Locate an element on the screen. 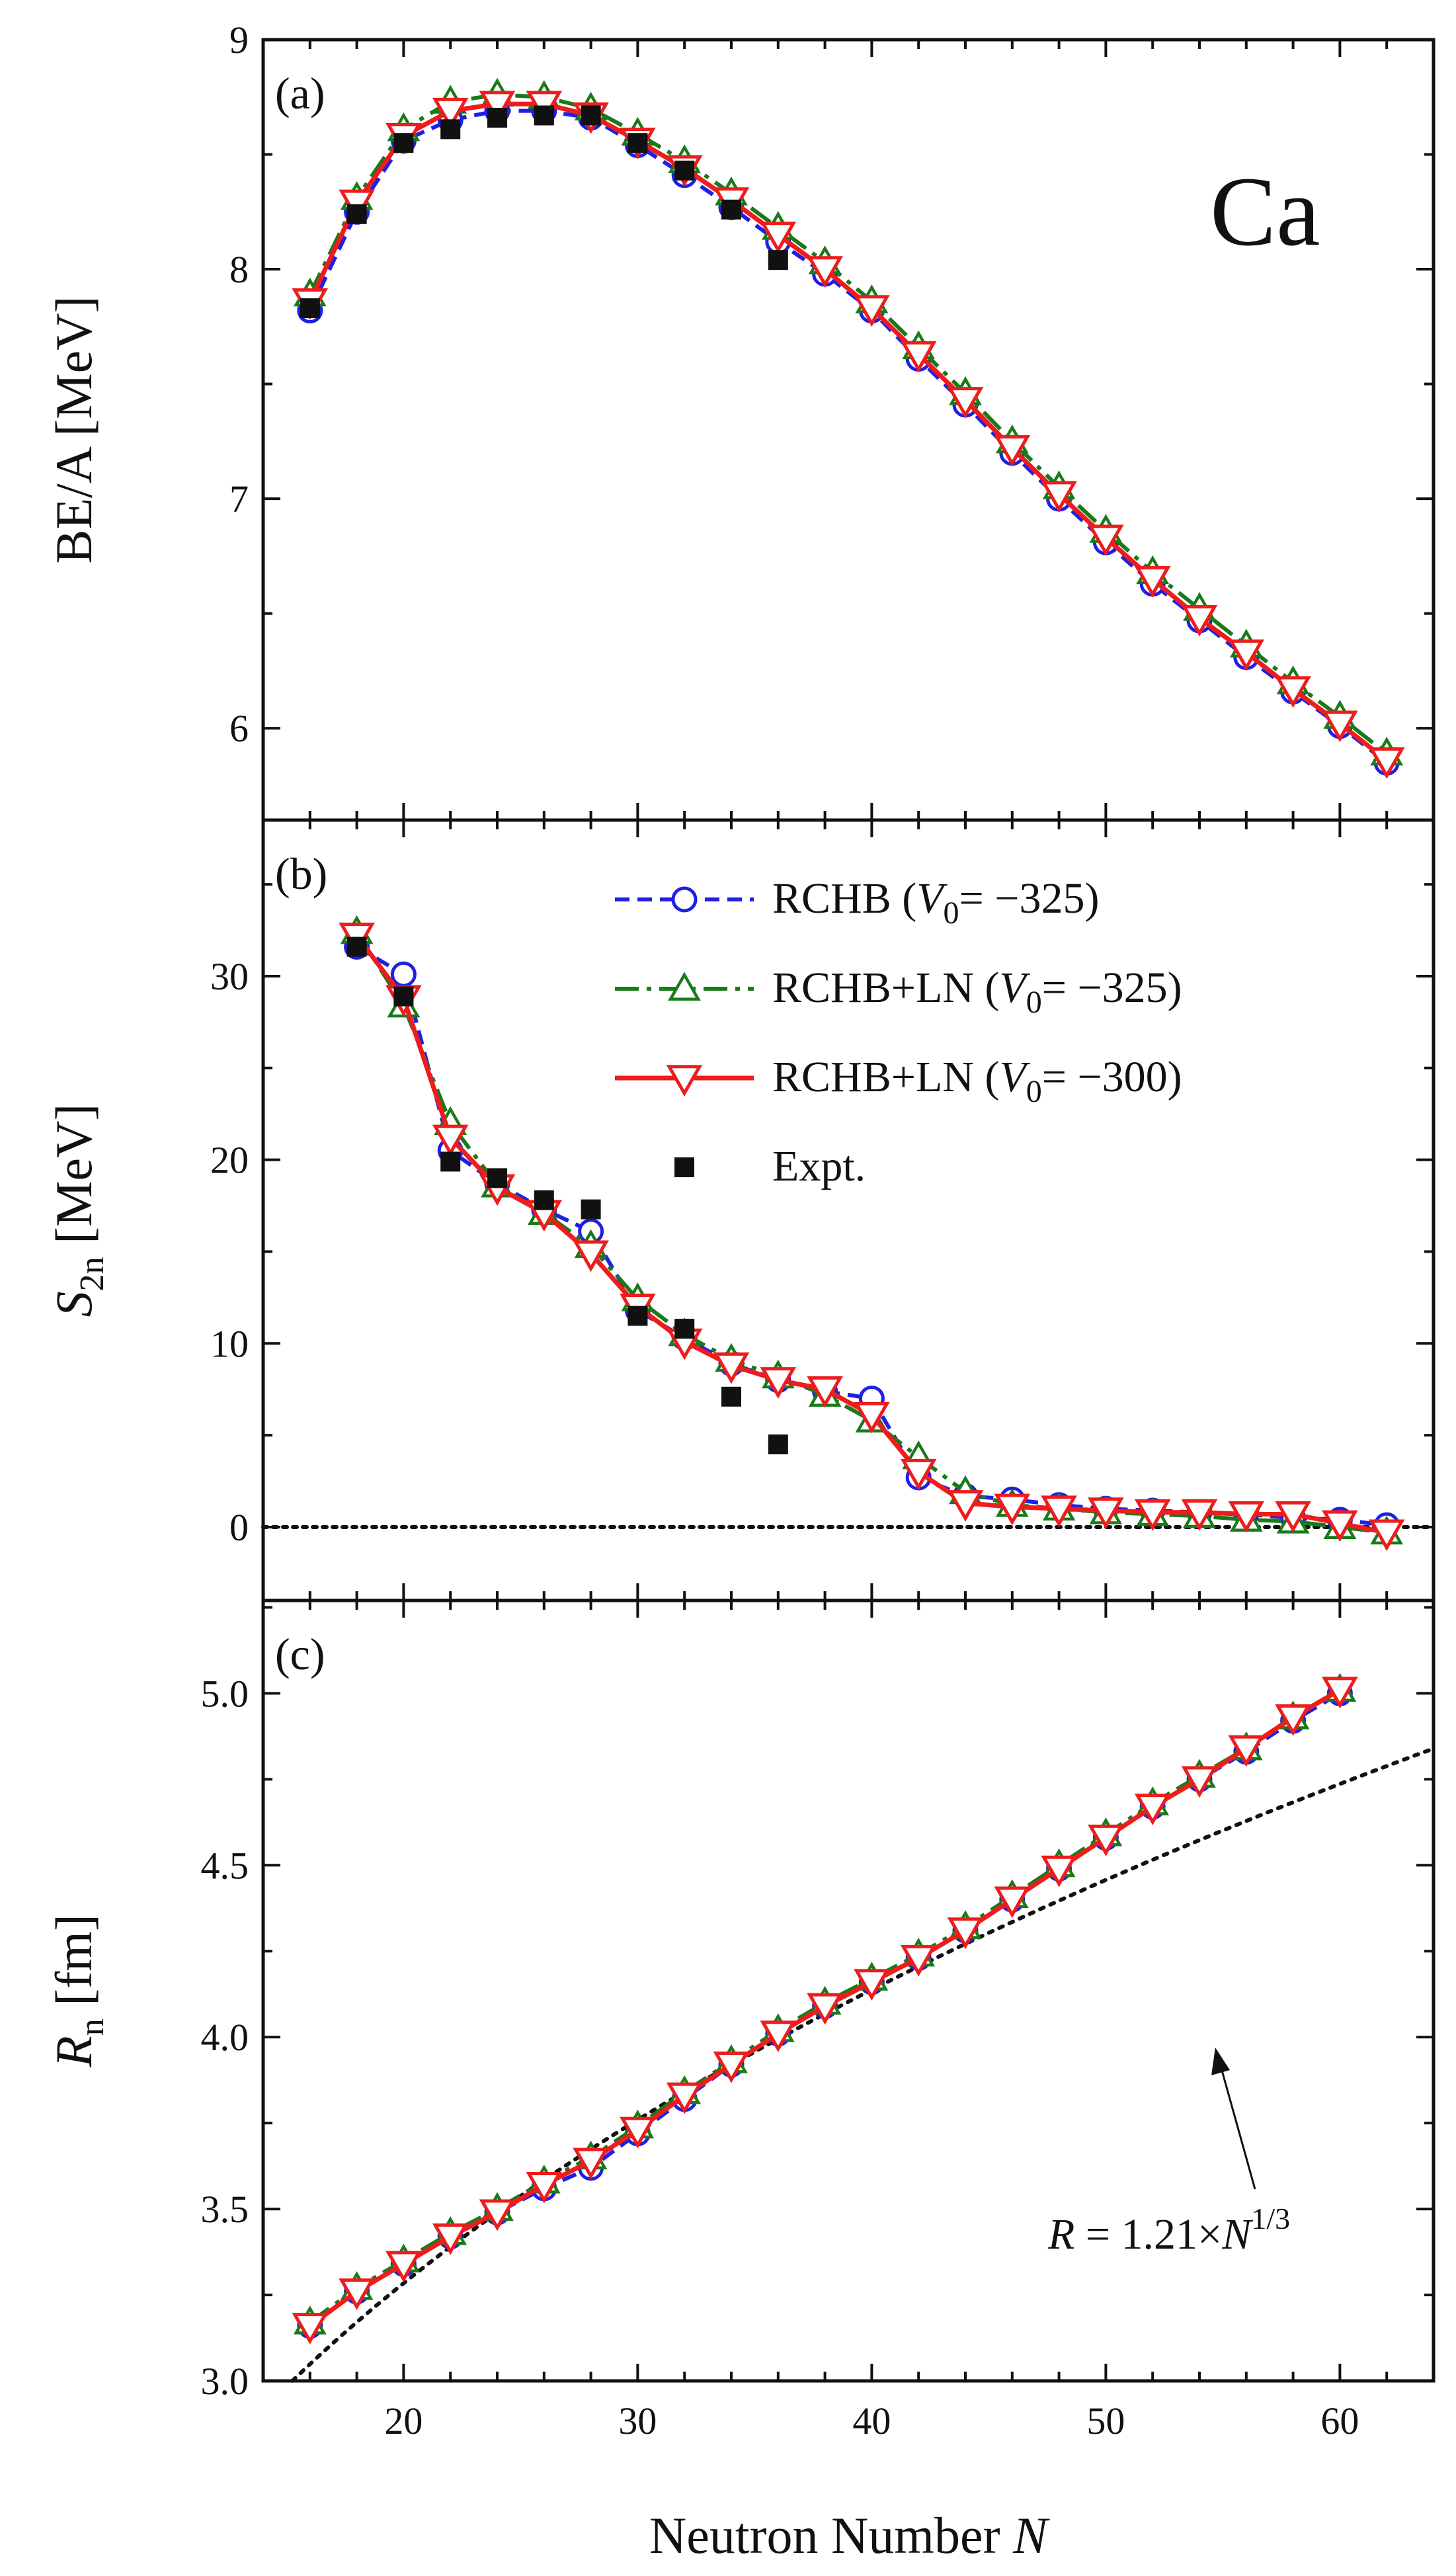  legend-marker-rchb_ln325 is located at coordinates (684, 986).